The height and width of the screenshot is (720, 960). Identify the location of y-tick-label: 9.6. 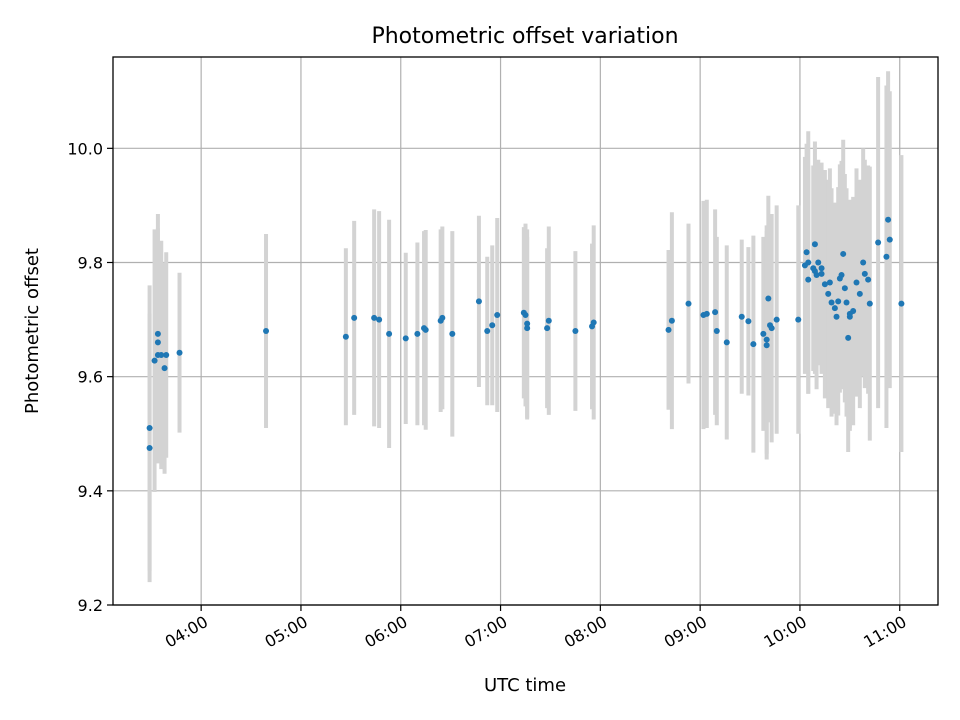
(90, 377).